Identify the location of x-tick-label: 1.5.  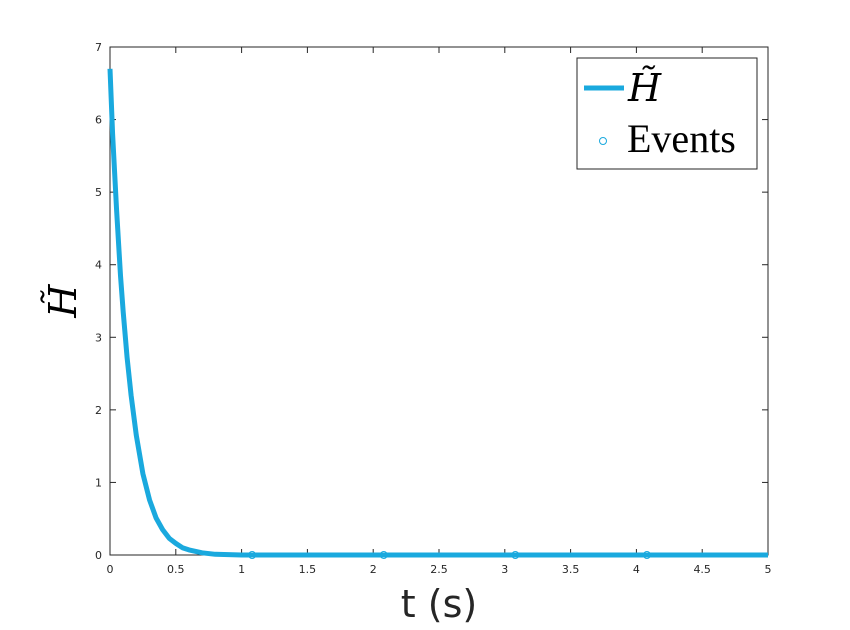
(308, 569).